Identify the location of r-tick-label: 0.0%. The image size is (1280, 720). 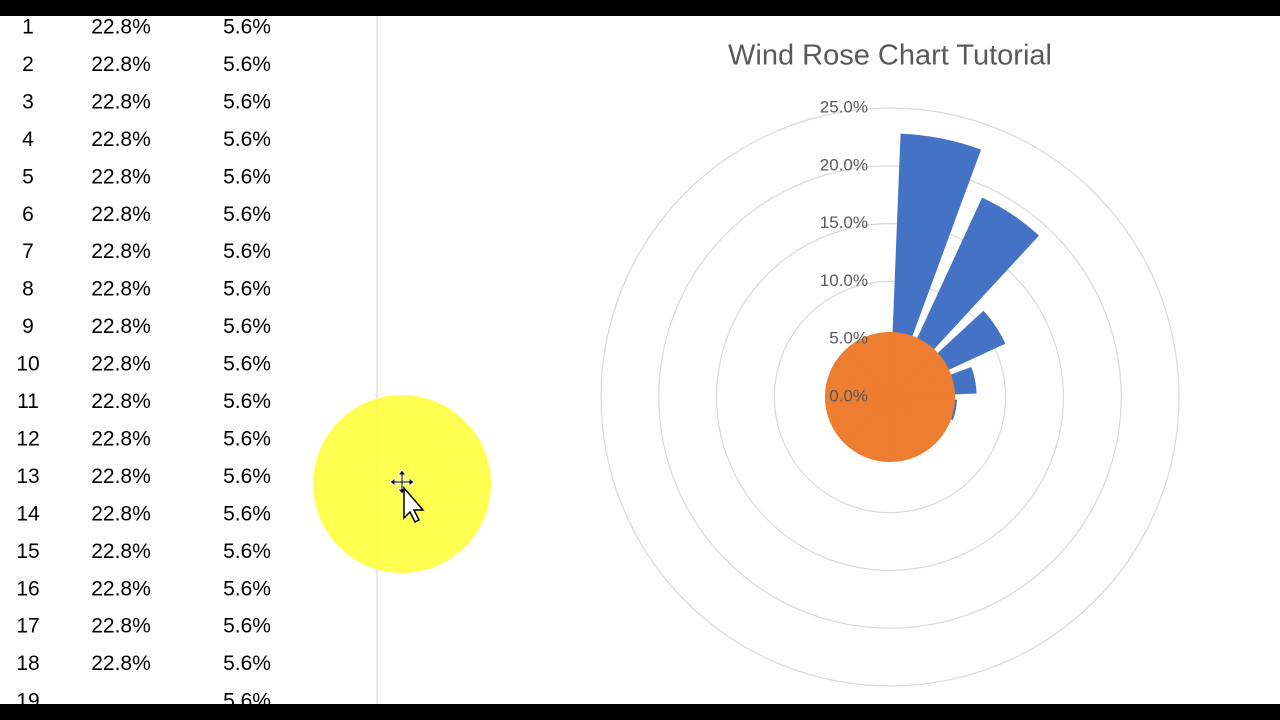
(848, 395).